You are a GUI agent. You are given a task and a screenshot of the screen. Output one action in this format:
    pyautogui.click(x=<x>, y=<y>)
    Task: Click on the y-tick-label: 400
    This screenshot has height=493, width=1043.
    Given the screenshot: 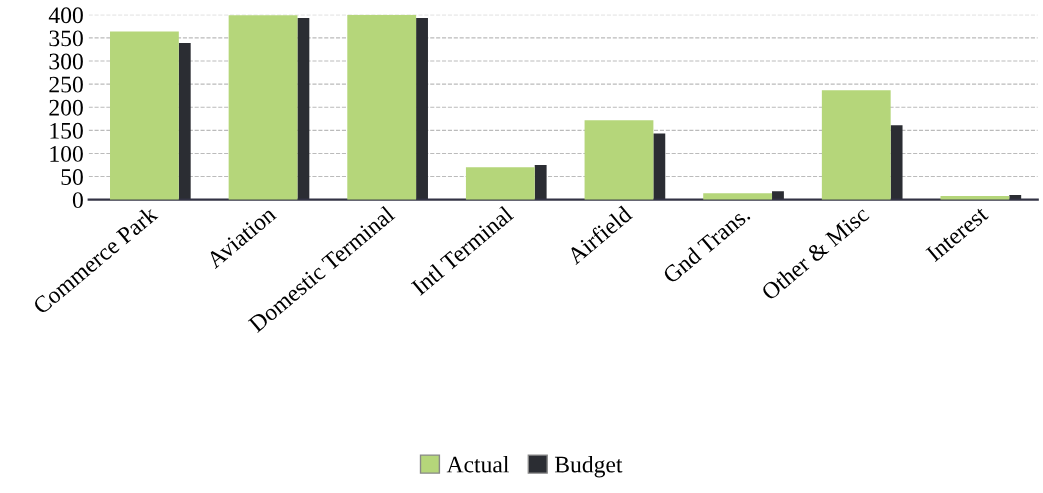 What is the action you would take?
    pyautogui.click(x=65, y=15)
    